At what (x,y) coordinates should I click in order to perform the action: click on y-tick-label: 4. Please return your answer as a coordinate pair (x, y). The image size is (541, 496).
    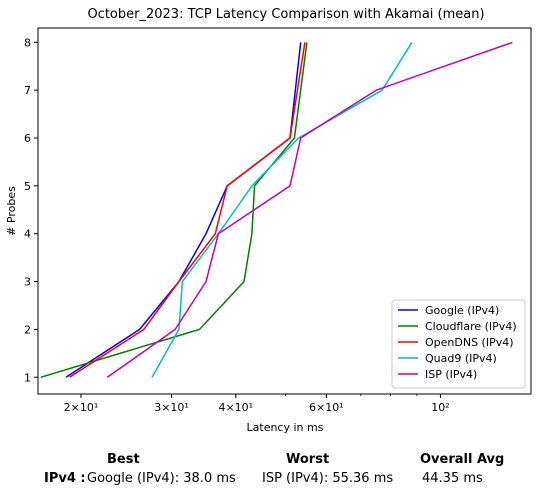
    Looking at the image, I should click on (27, 234).